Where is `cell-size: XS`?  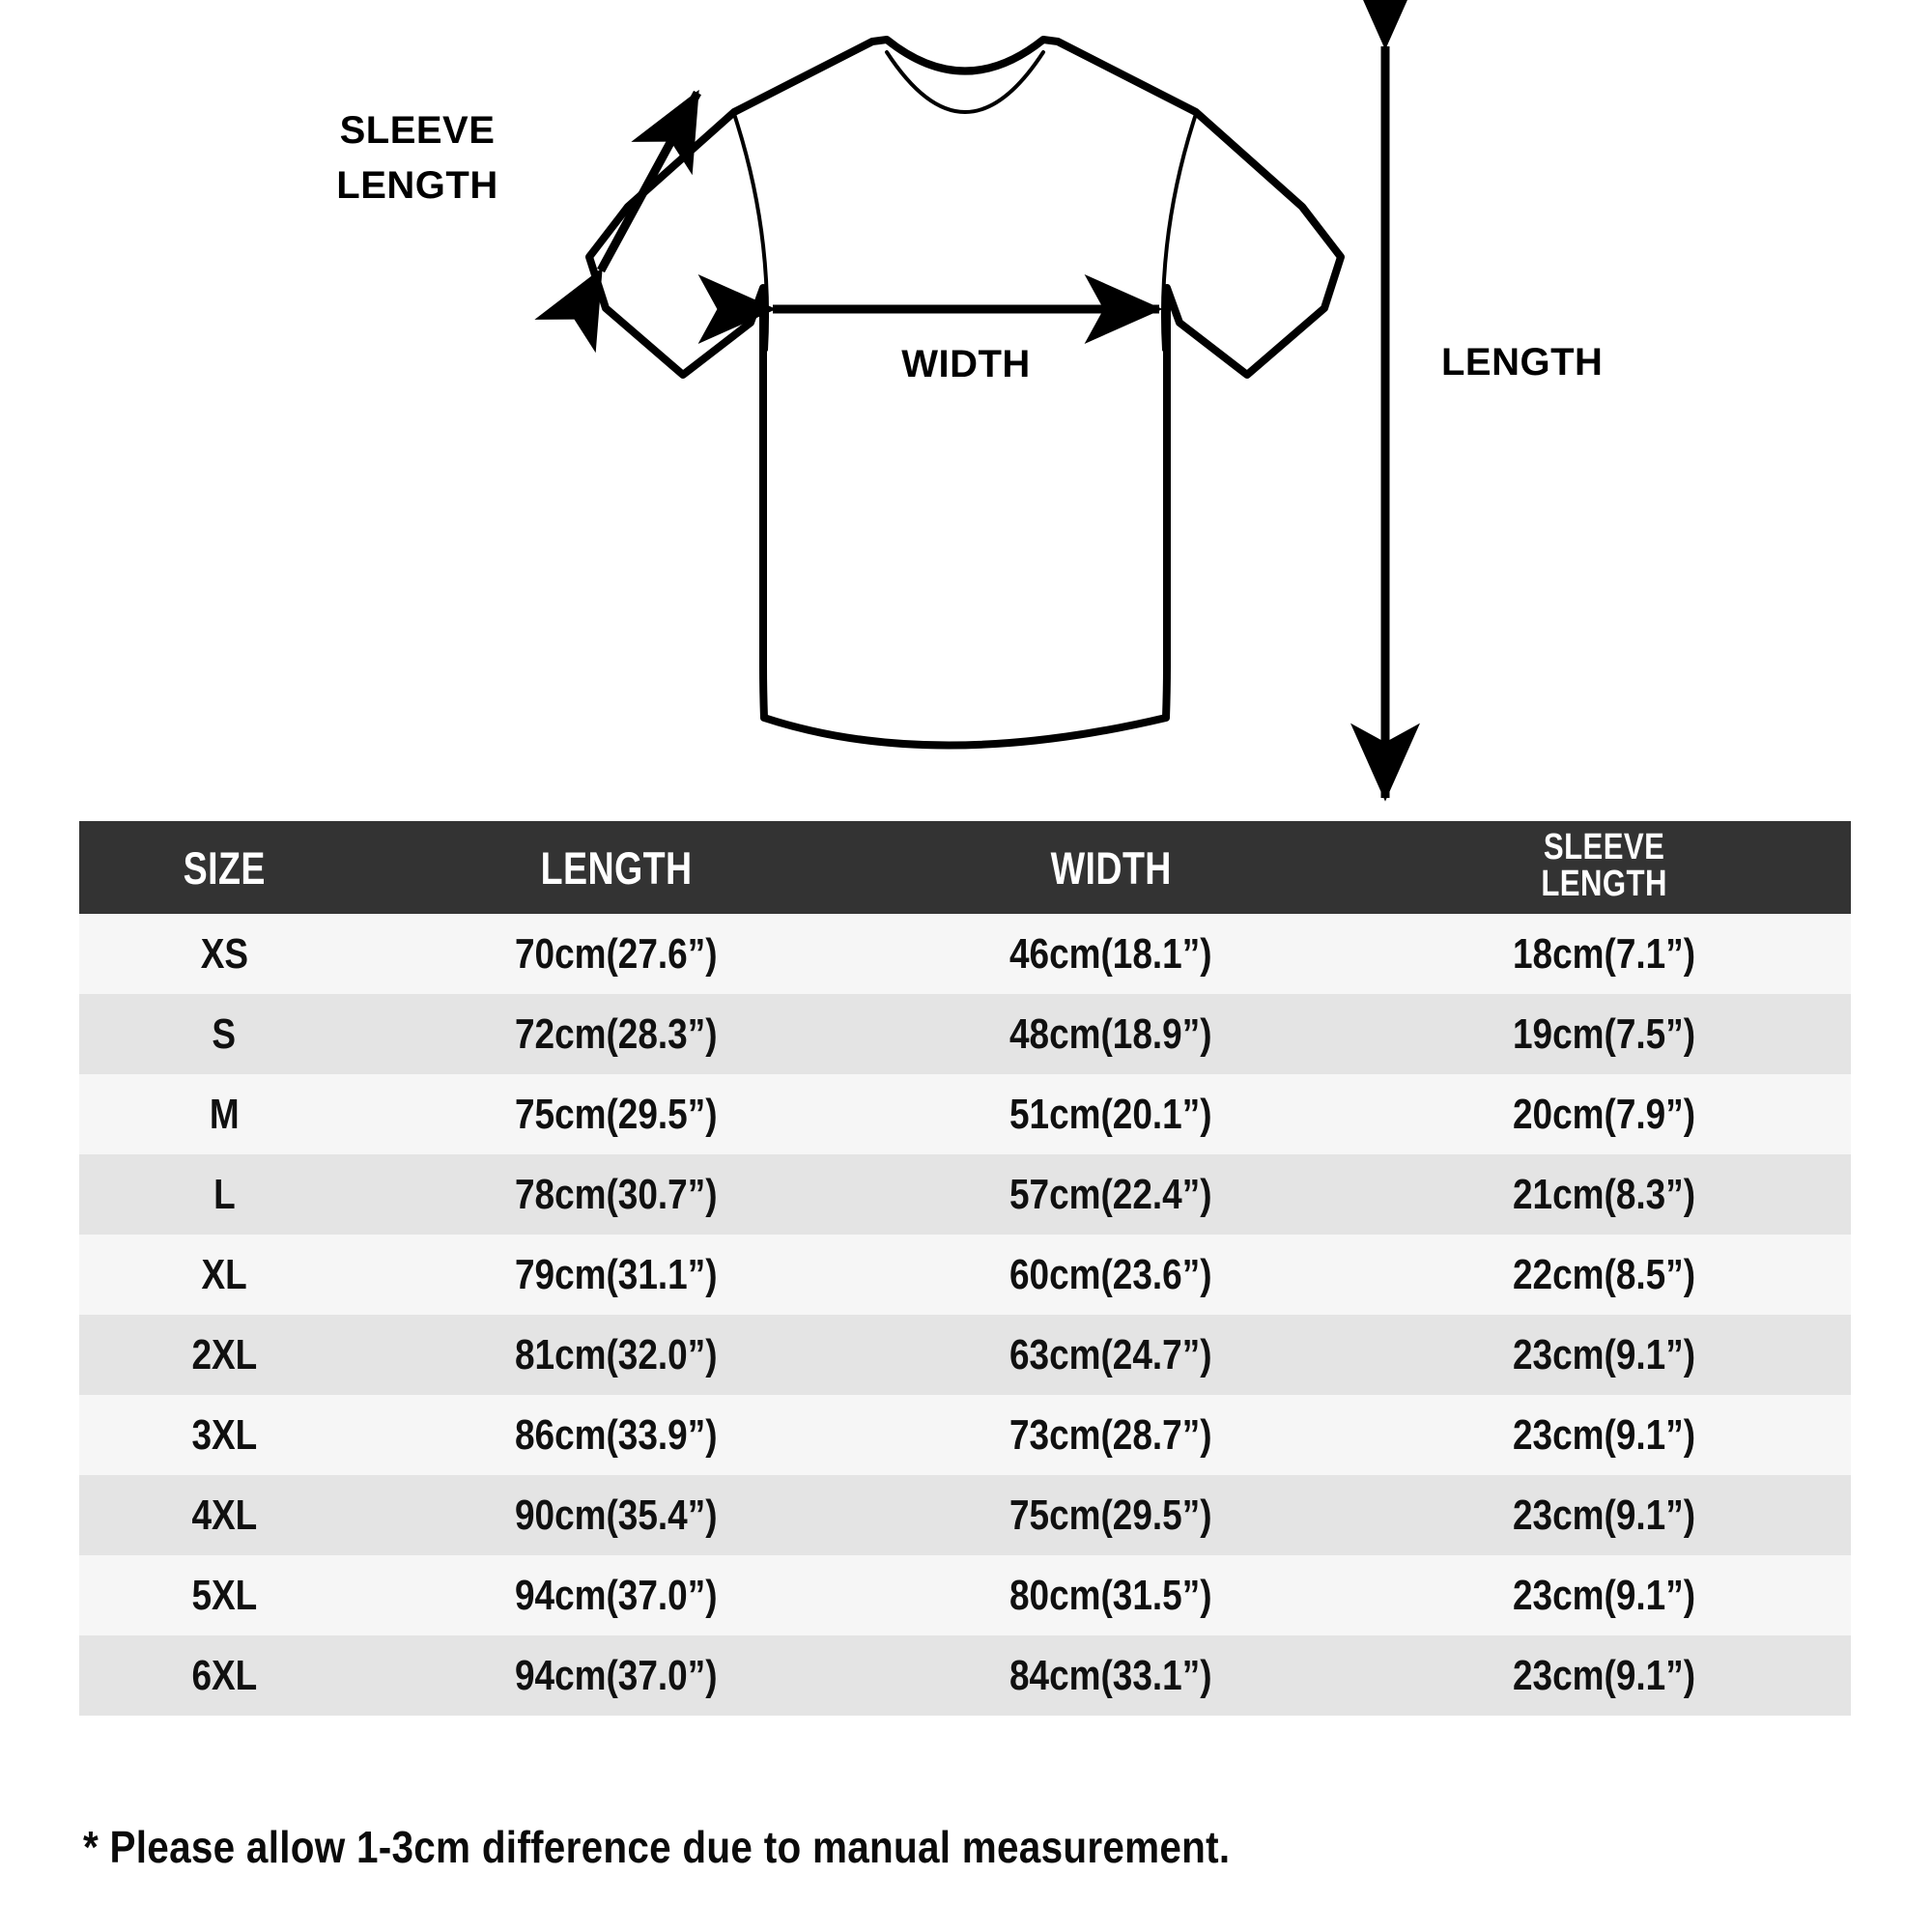
cell-size: XS is located at coordinates (224, 954).